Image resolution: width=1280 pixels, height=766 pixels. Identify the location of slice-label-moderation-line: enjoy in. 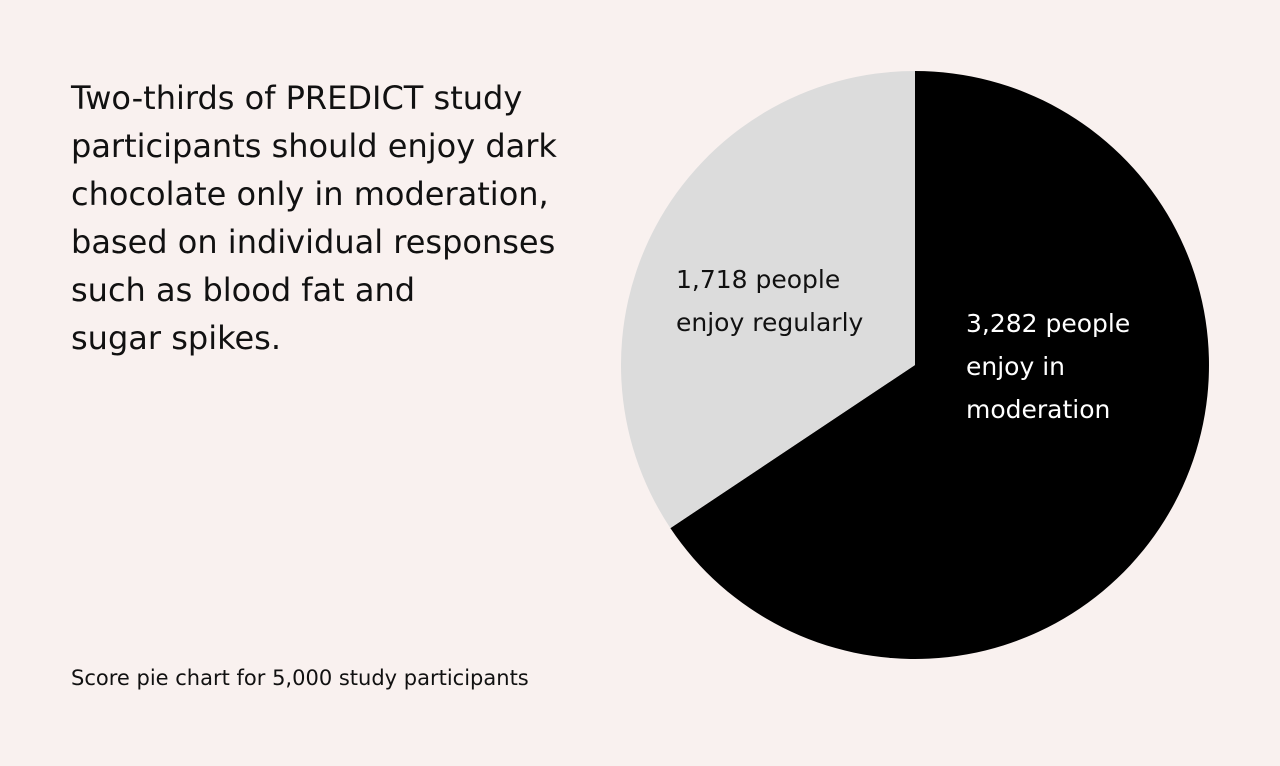
(1015, 366).